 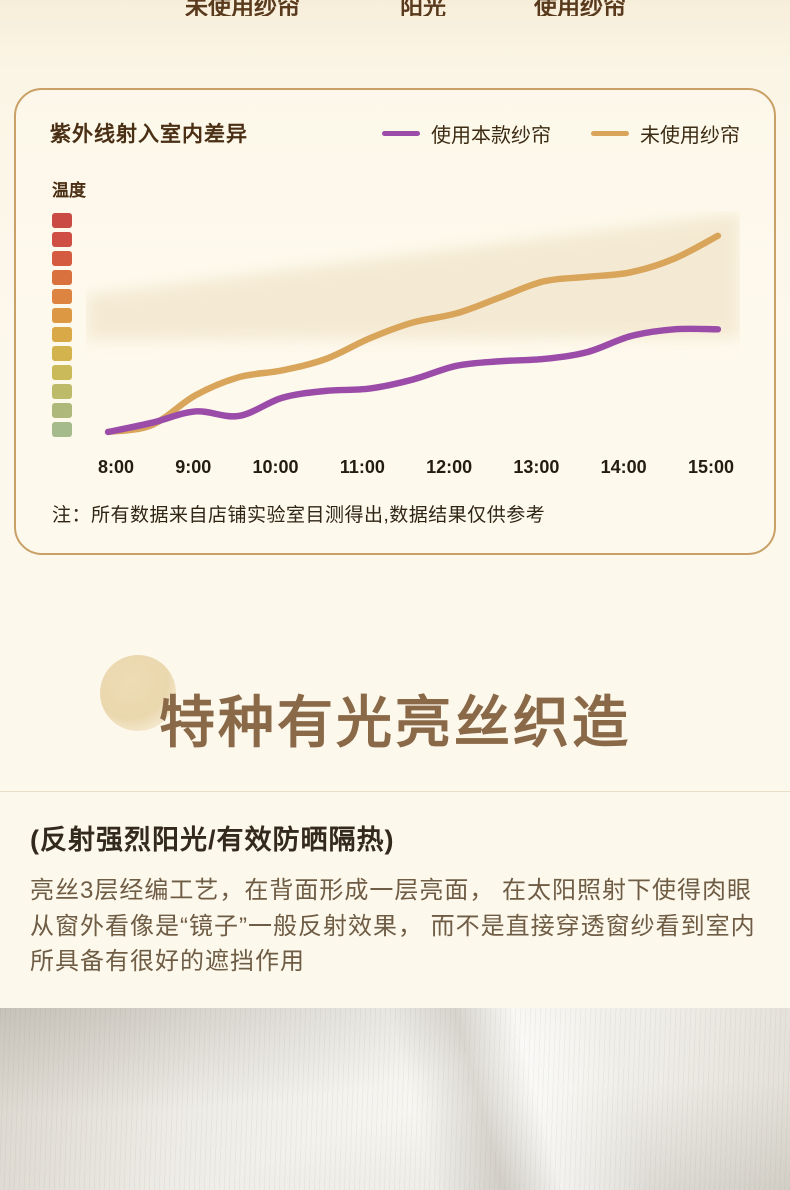 What do you see at coordinates (710, 467) in the screenshot?
I see `x-axis-tick-label: 15:00` at bounding box center [710, 467].